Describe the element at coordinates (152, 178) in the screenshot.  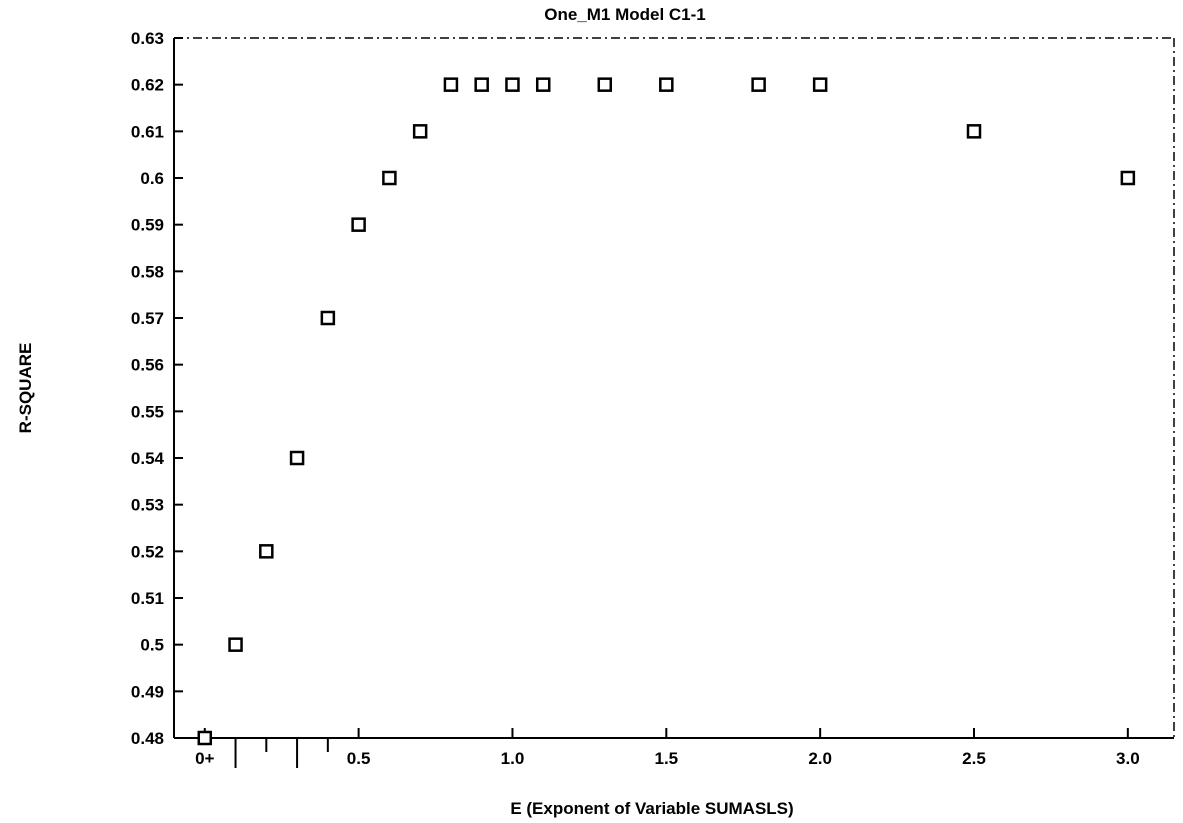
I see `y-tick-label: 0.6` at that location.